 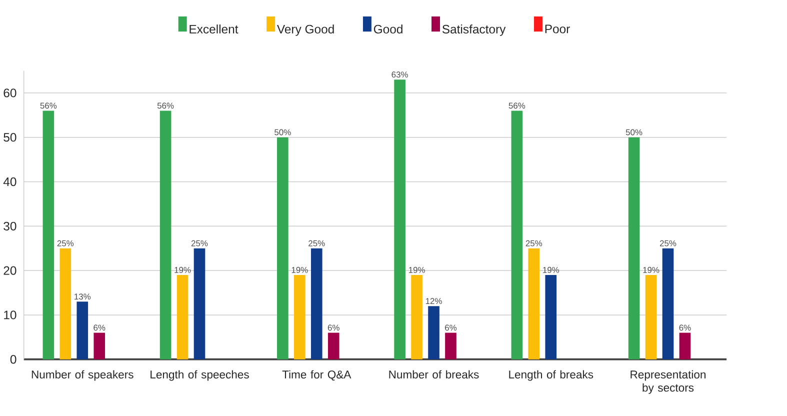 I want to click on y-tick-label: 40, so click(x=9, y=181).